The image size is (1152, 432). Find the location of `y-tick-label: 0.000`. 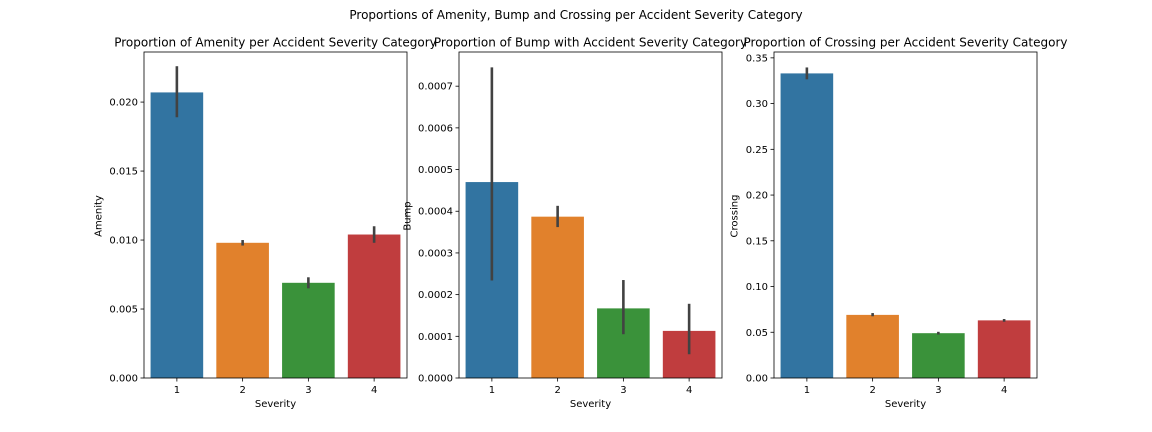

y-tick-label: 0.000 is located at coordinates (123, 379).